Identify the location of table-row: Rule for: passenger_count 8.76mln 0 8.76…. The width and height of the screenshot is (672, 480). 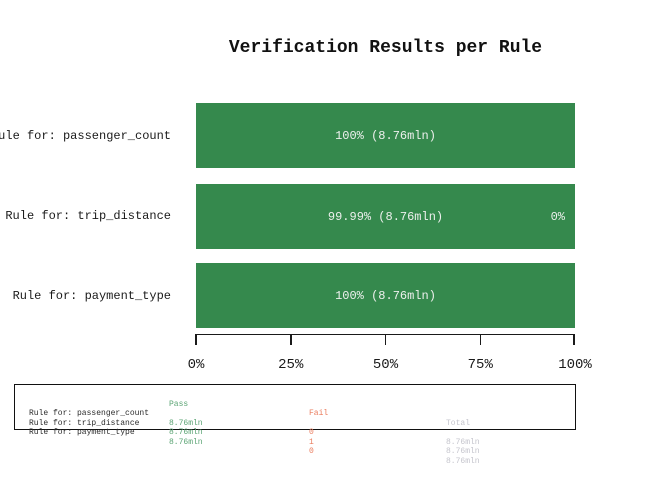
(295, 423).